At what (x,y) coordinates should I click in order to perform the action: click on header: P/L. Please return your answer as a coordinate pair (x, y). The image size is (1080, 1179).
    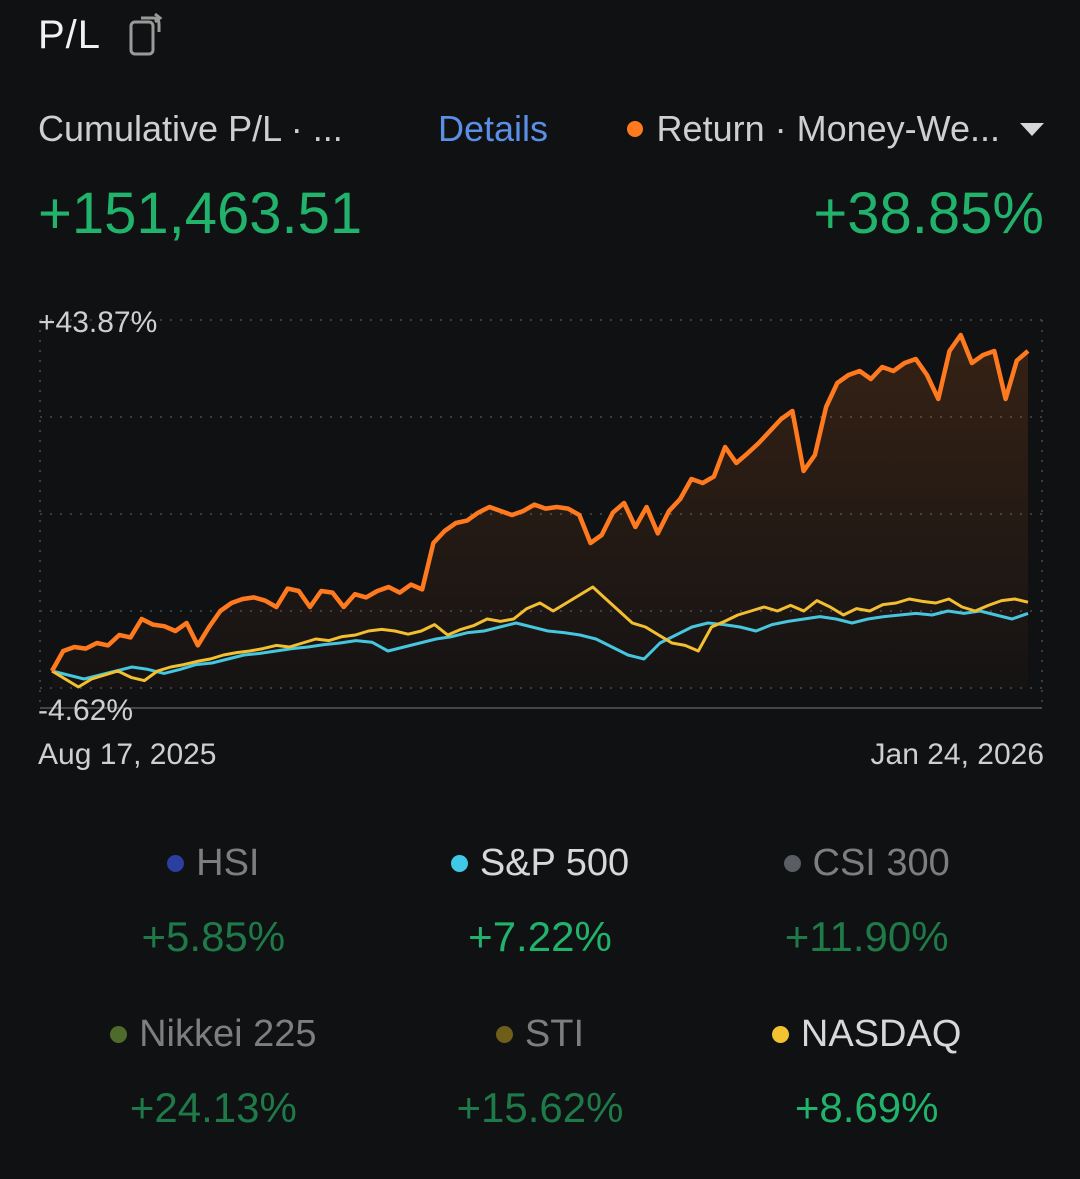
    Looking at the image, I should click on (102, 35).